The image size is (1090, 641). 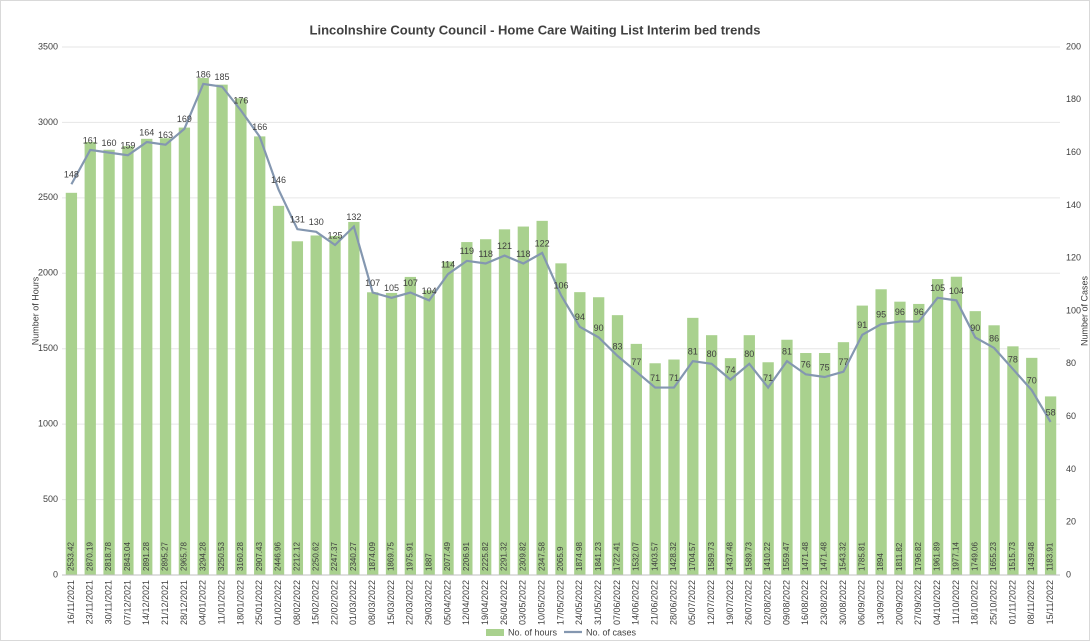 What do you see at coordinates (993, 556) in the screenshot?
I see `bar-value-label: 1655.23` at bounding box center [993, 556].